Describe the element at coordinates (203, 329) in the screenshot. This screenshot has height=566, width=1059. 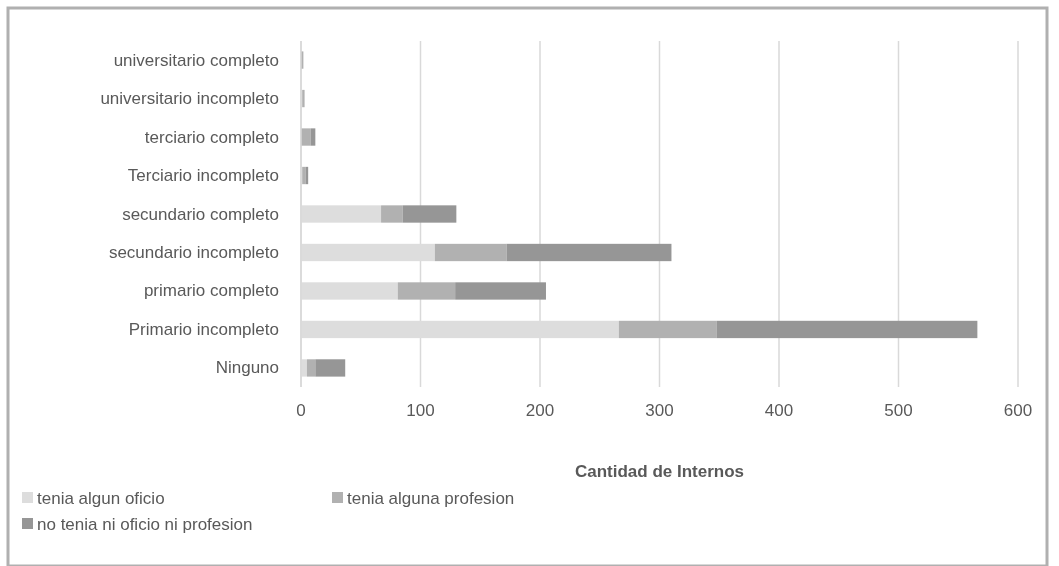
I see `y-tick-label: Primario incompleto` at that location.